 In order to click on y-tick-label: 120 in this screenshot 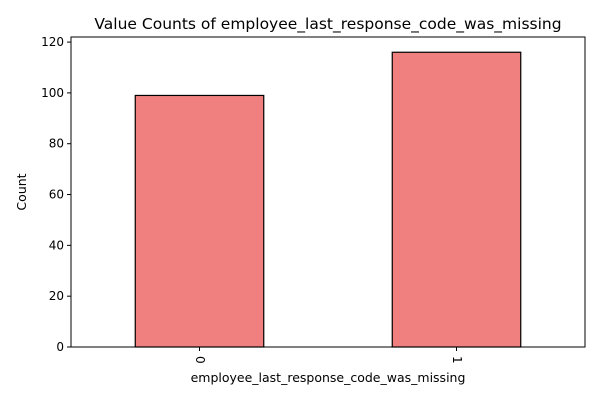, I will do `click(52, 42)`.